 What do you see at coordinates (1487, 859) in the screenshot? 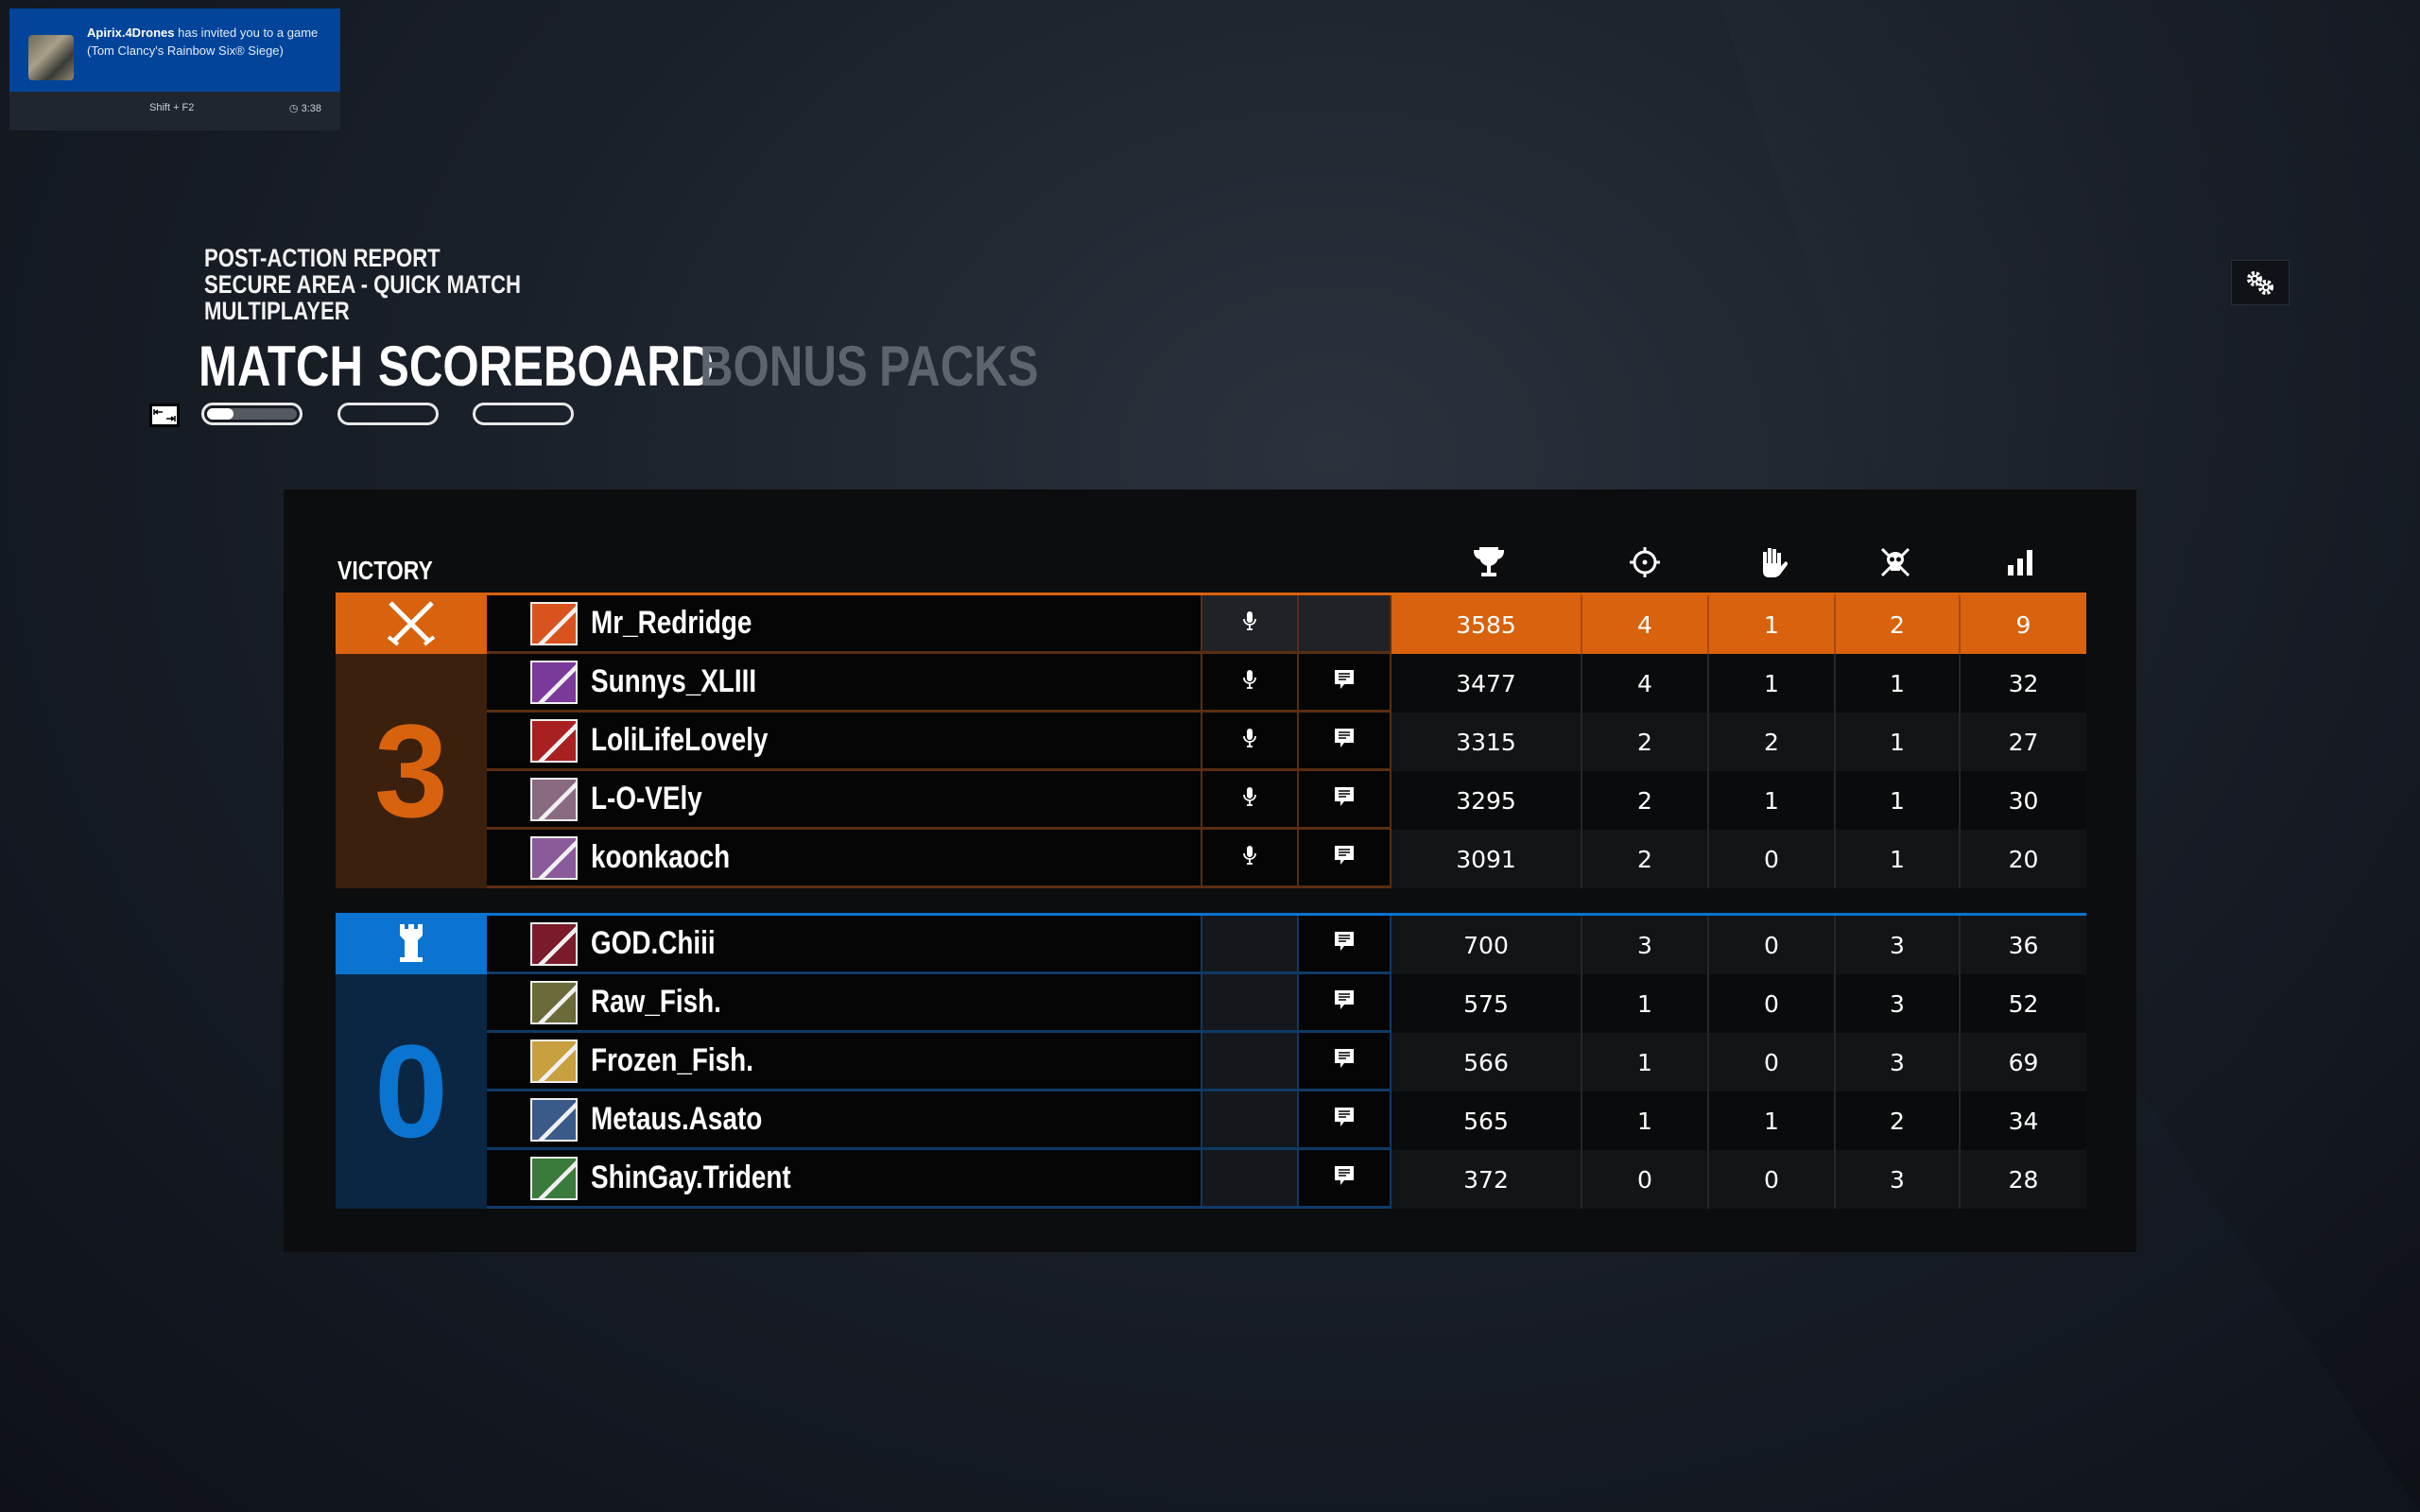
I see `stat-score: 3091` at bounding box center [1487, 859].